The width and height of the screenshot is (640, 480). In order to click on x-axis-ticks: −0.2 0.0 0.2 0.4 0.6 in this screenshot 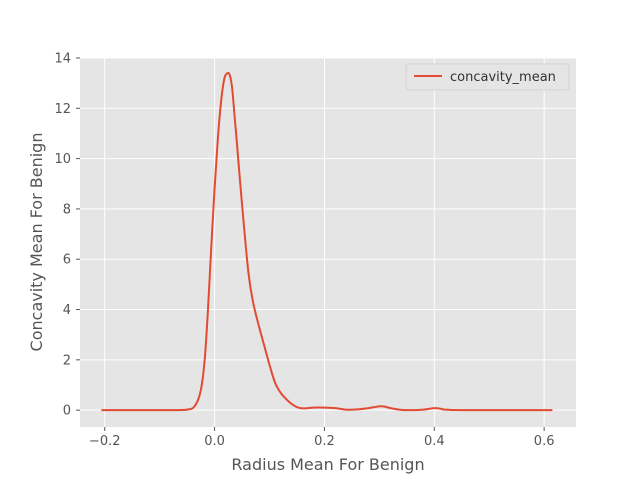, I will do `click(322, 438)`.